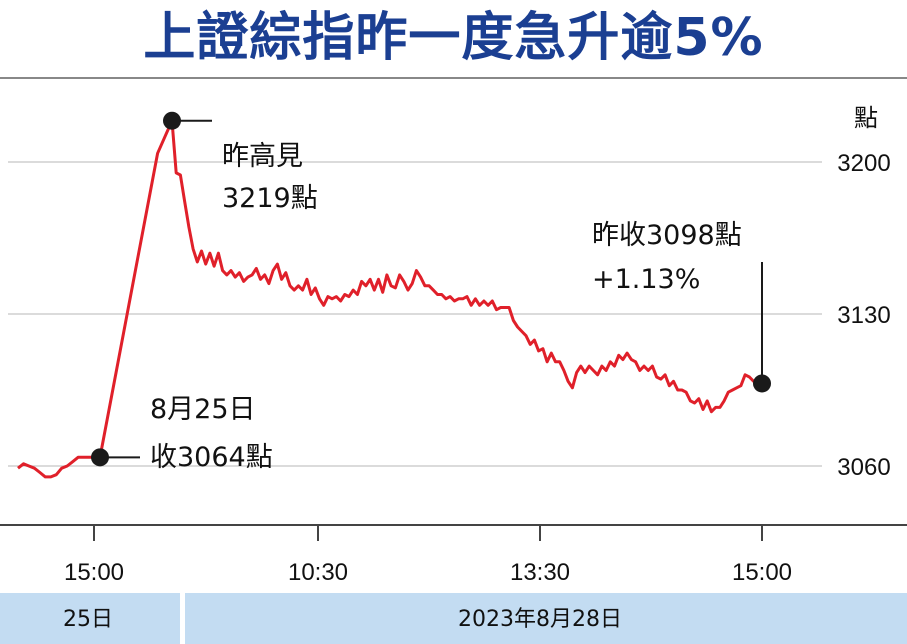  Describe the element at coordinates (203, 409) in the screenshot. I see `annotation-text: 8月25日` at that location.